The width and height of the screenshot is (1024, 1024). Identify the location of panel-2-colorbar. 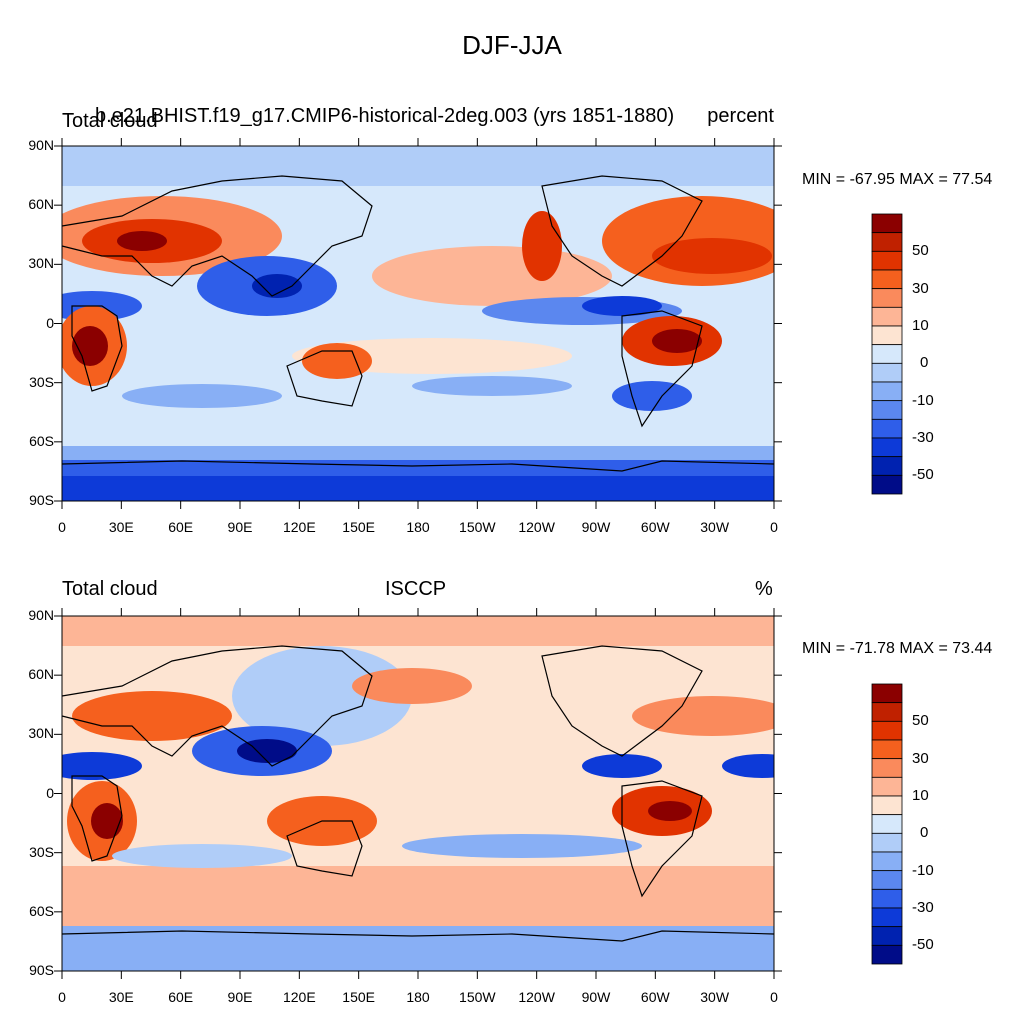
(887, 824).